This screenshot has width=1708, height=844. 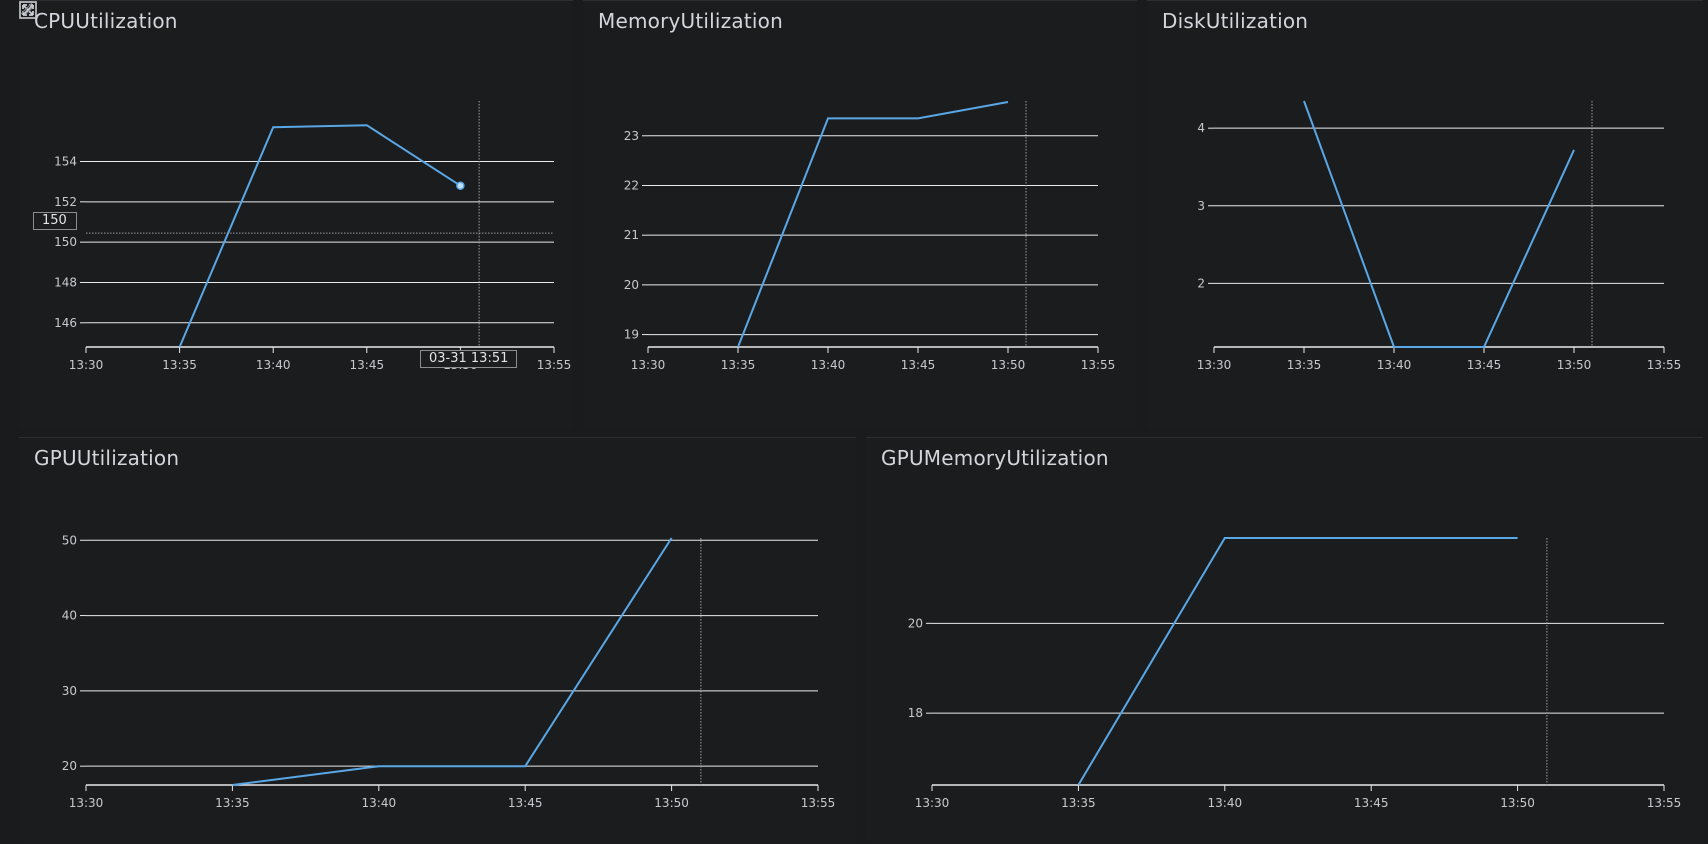 I want to click on expand-icon, so click(x=28, y=10).